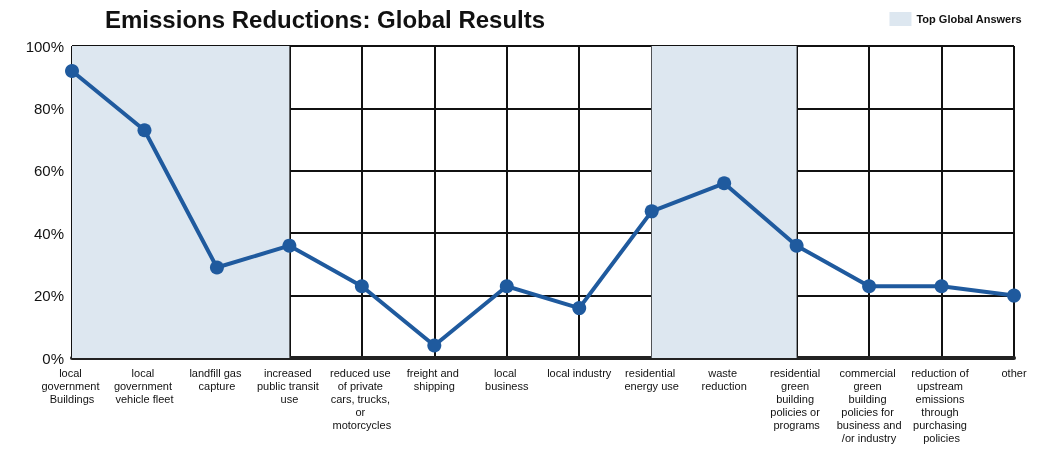  Describe the element at coordinates (724, 379) in the screenshot. I see `x-tick-label: waste reduction` at that location.